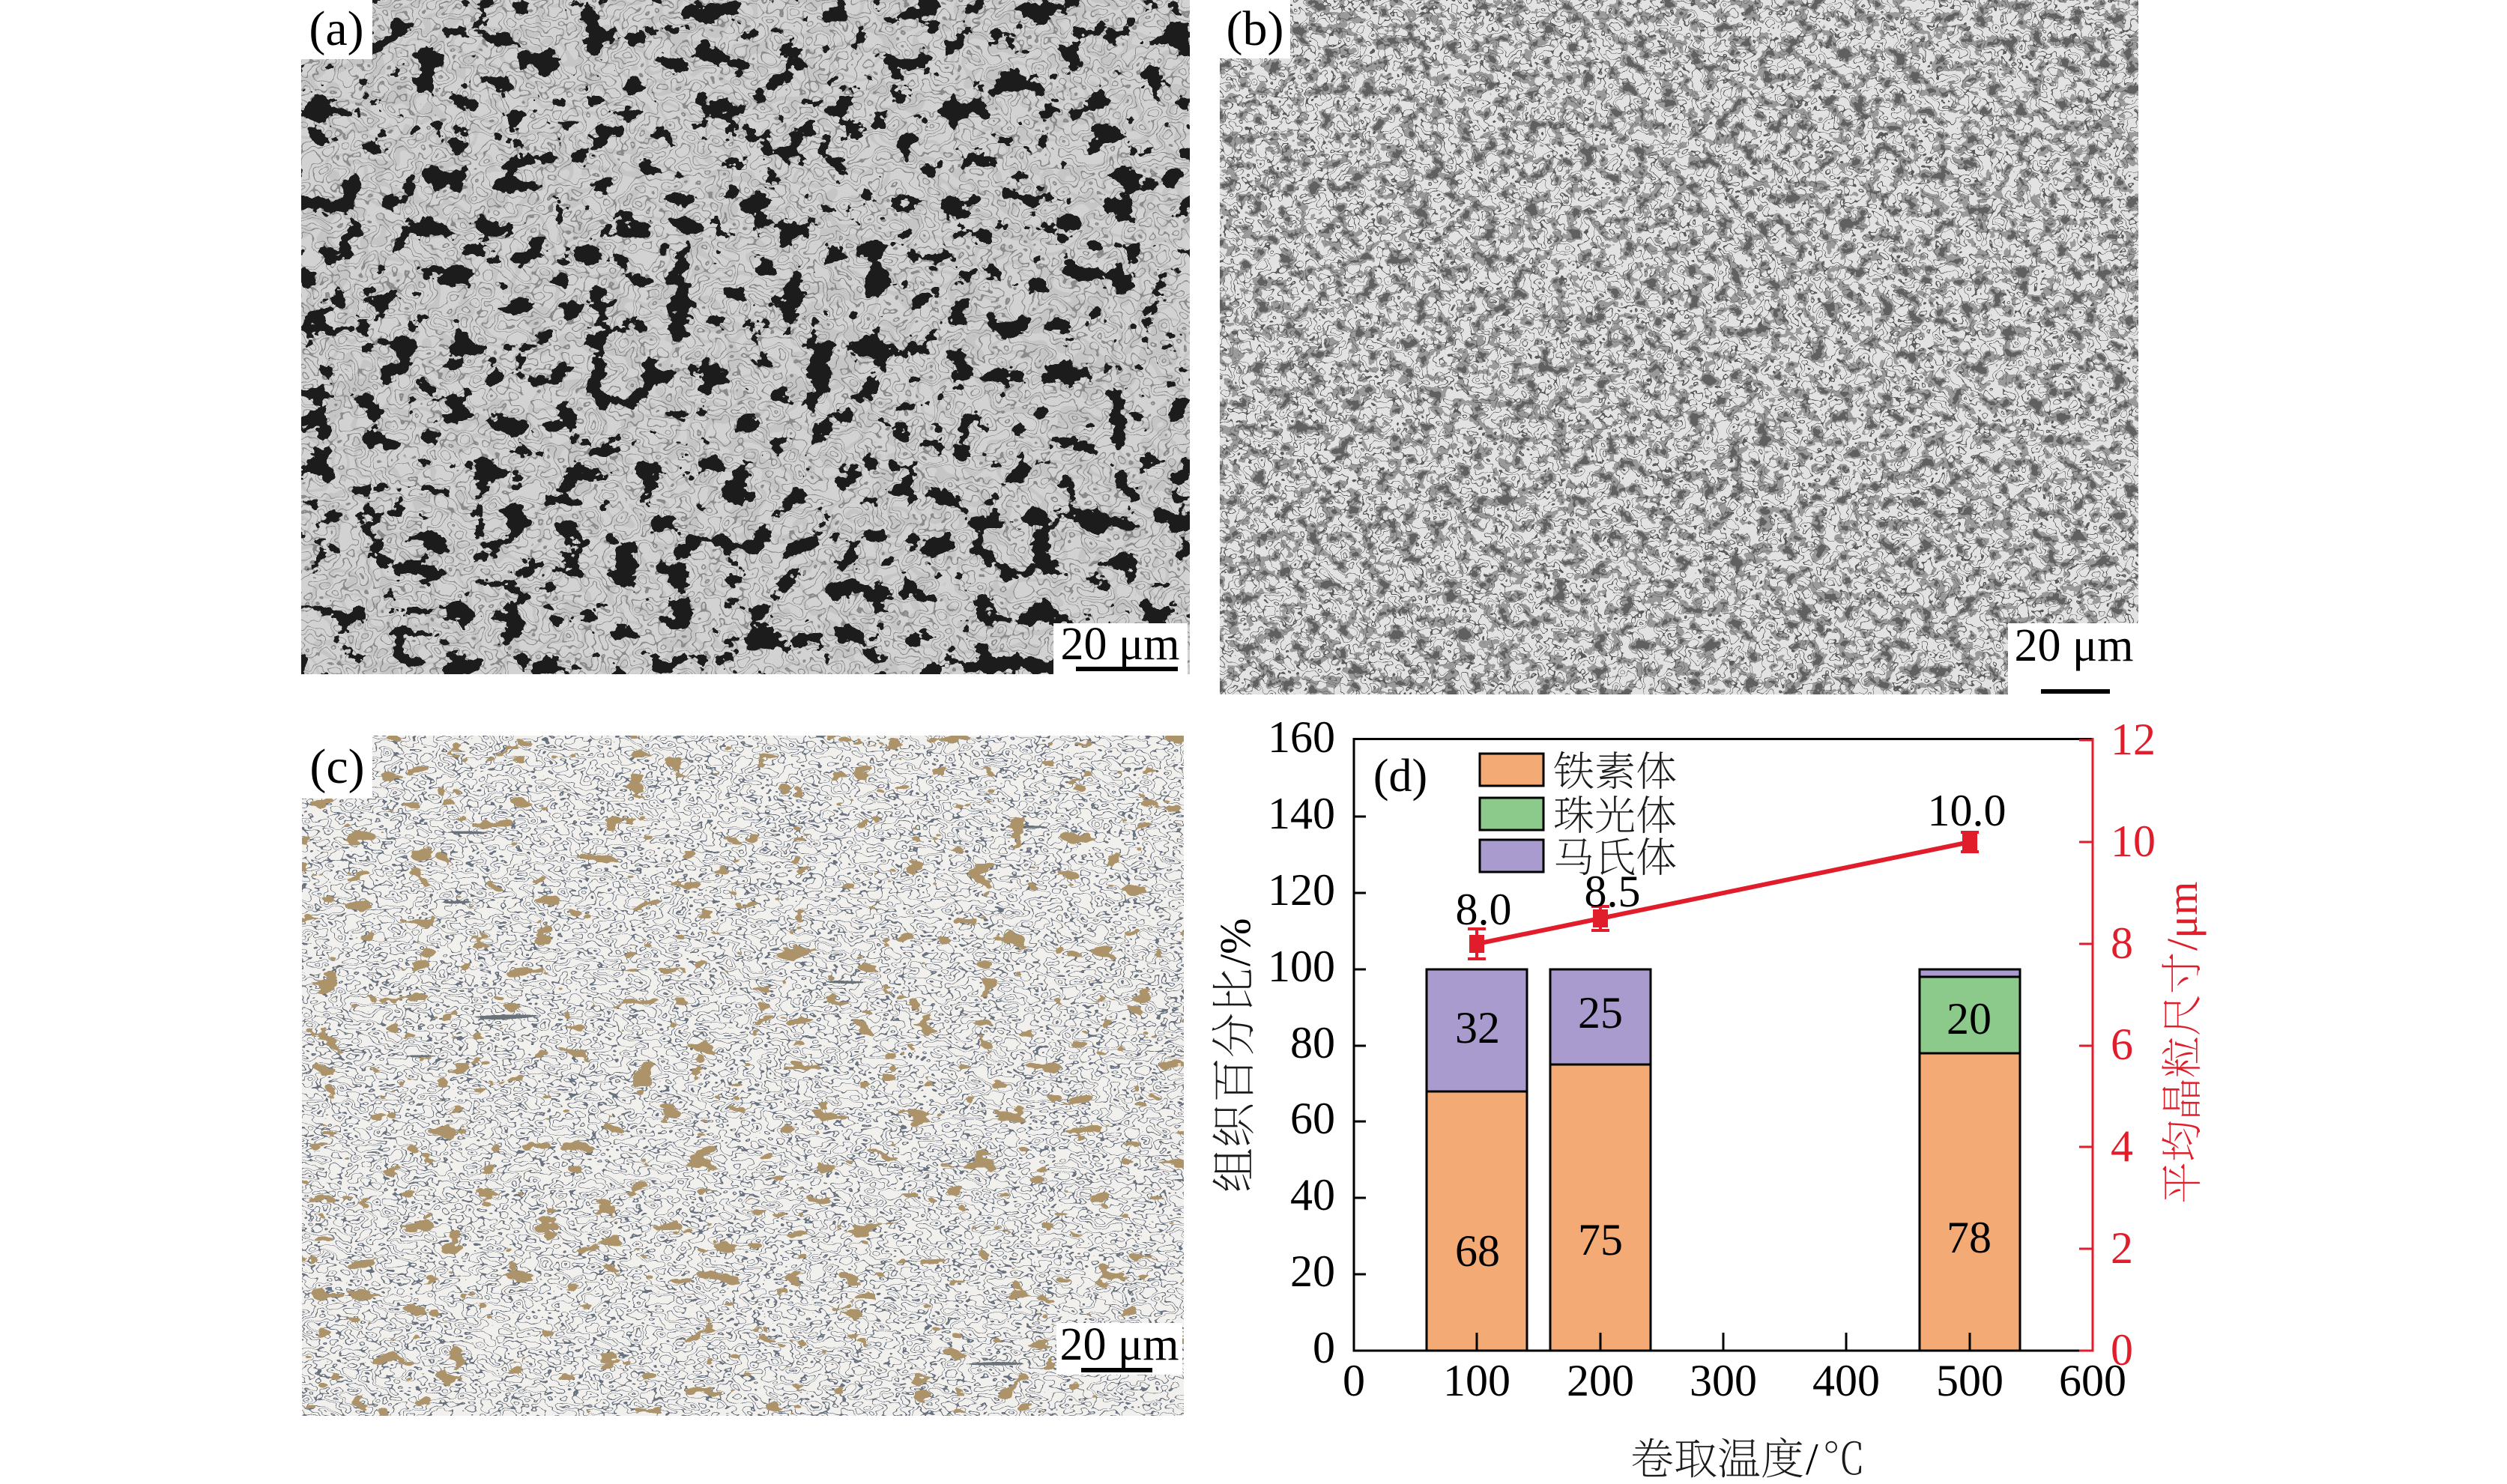 Image resolution: width=2507 pixels, height=1484 pixels. I want to click on svg-text: 32, so click(1477, 1028).